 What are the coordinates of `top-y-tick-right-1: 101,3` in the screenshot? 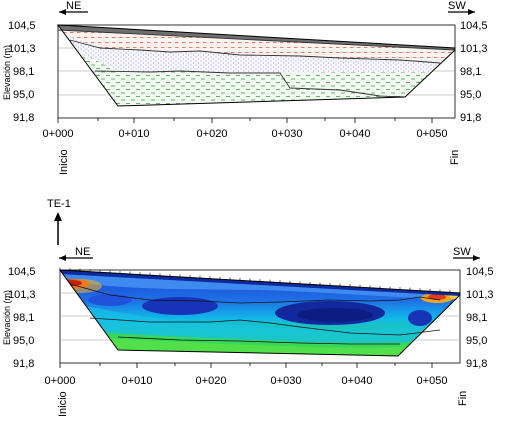 It's located at (474, 49).